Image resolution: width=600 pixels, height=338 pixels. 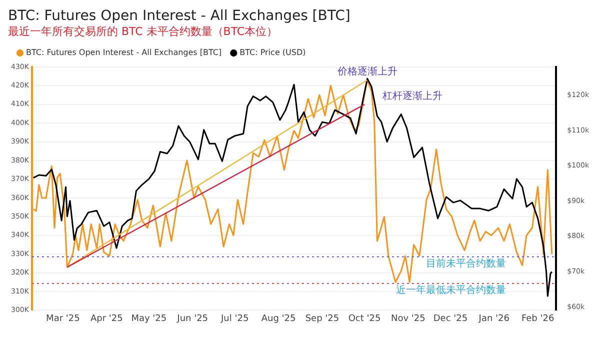 I want to click on x-tick-label: Apr '25, so click(x=106, y=319).